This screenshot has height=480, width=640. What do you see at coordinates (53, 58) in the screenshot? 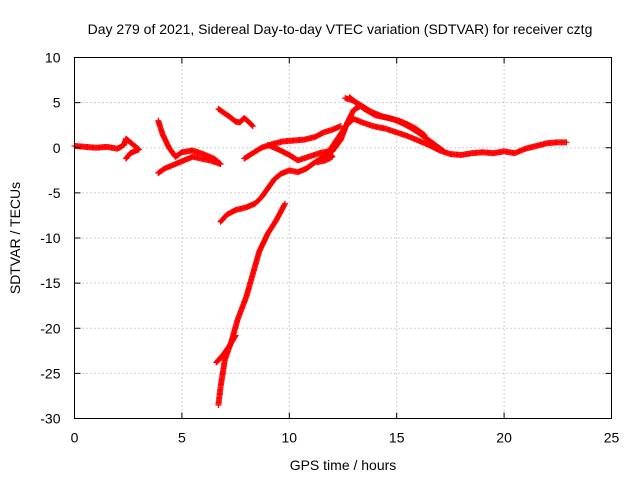
I see `y-tick-label: 10` at bounding box center [53, 58].